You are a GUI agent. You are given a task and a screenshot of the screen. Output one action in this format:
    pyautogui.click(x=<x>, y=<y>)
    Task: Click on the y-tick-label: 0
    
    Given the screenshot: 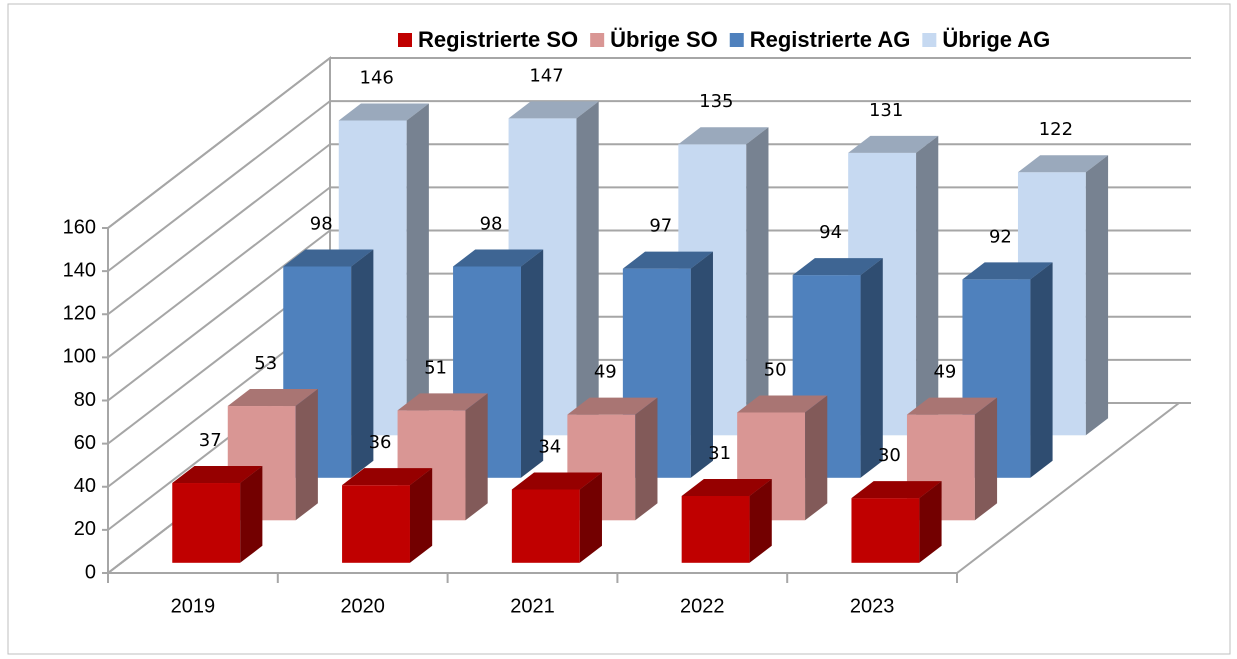 What is the action you would take?
    pyautogui.click(x=90, y=572)
    